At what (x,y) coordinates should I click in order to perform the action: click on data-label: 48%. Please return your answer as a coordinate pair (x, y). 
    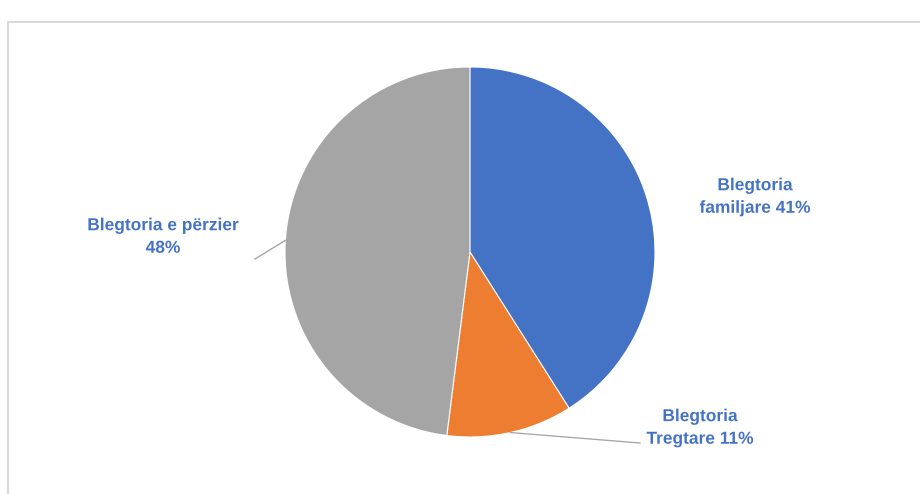
    Looking at the image, I should click on (163, 246).